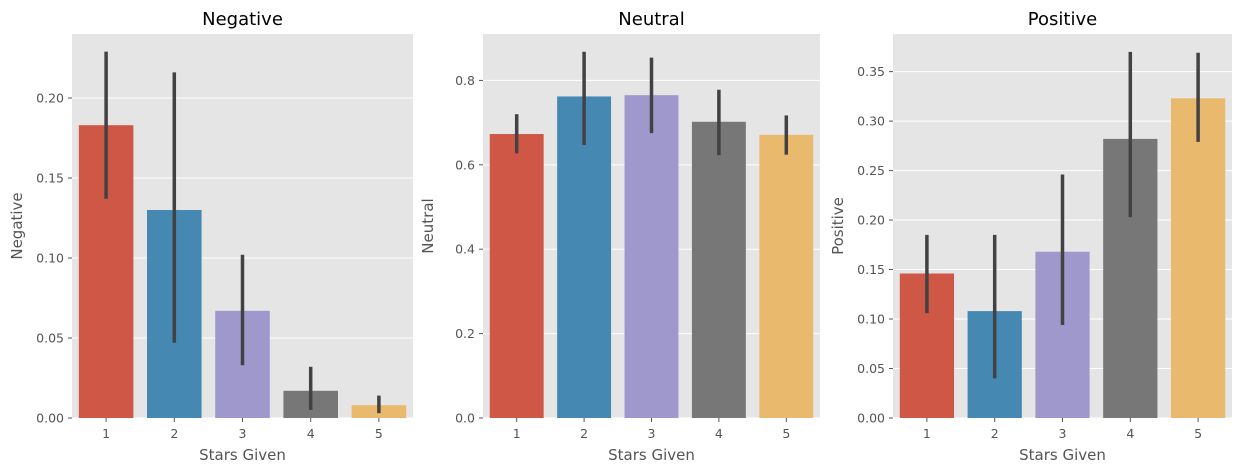 Image resolution: width=1243 pixels, height=472 pixels. Describe the element at coordinates (838, 226) in the screenshot. I see `y-axis-label: Positive` at that location.